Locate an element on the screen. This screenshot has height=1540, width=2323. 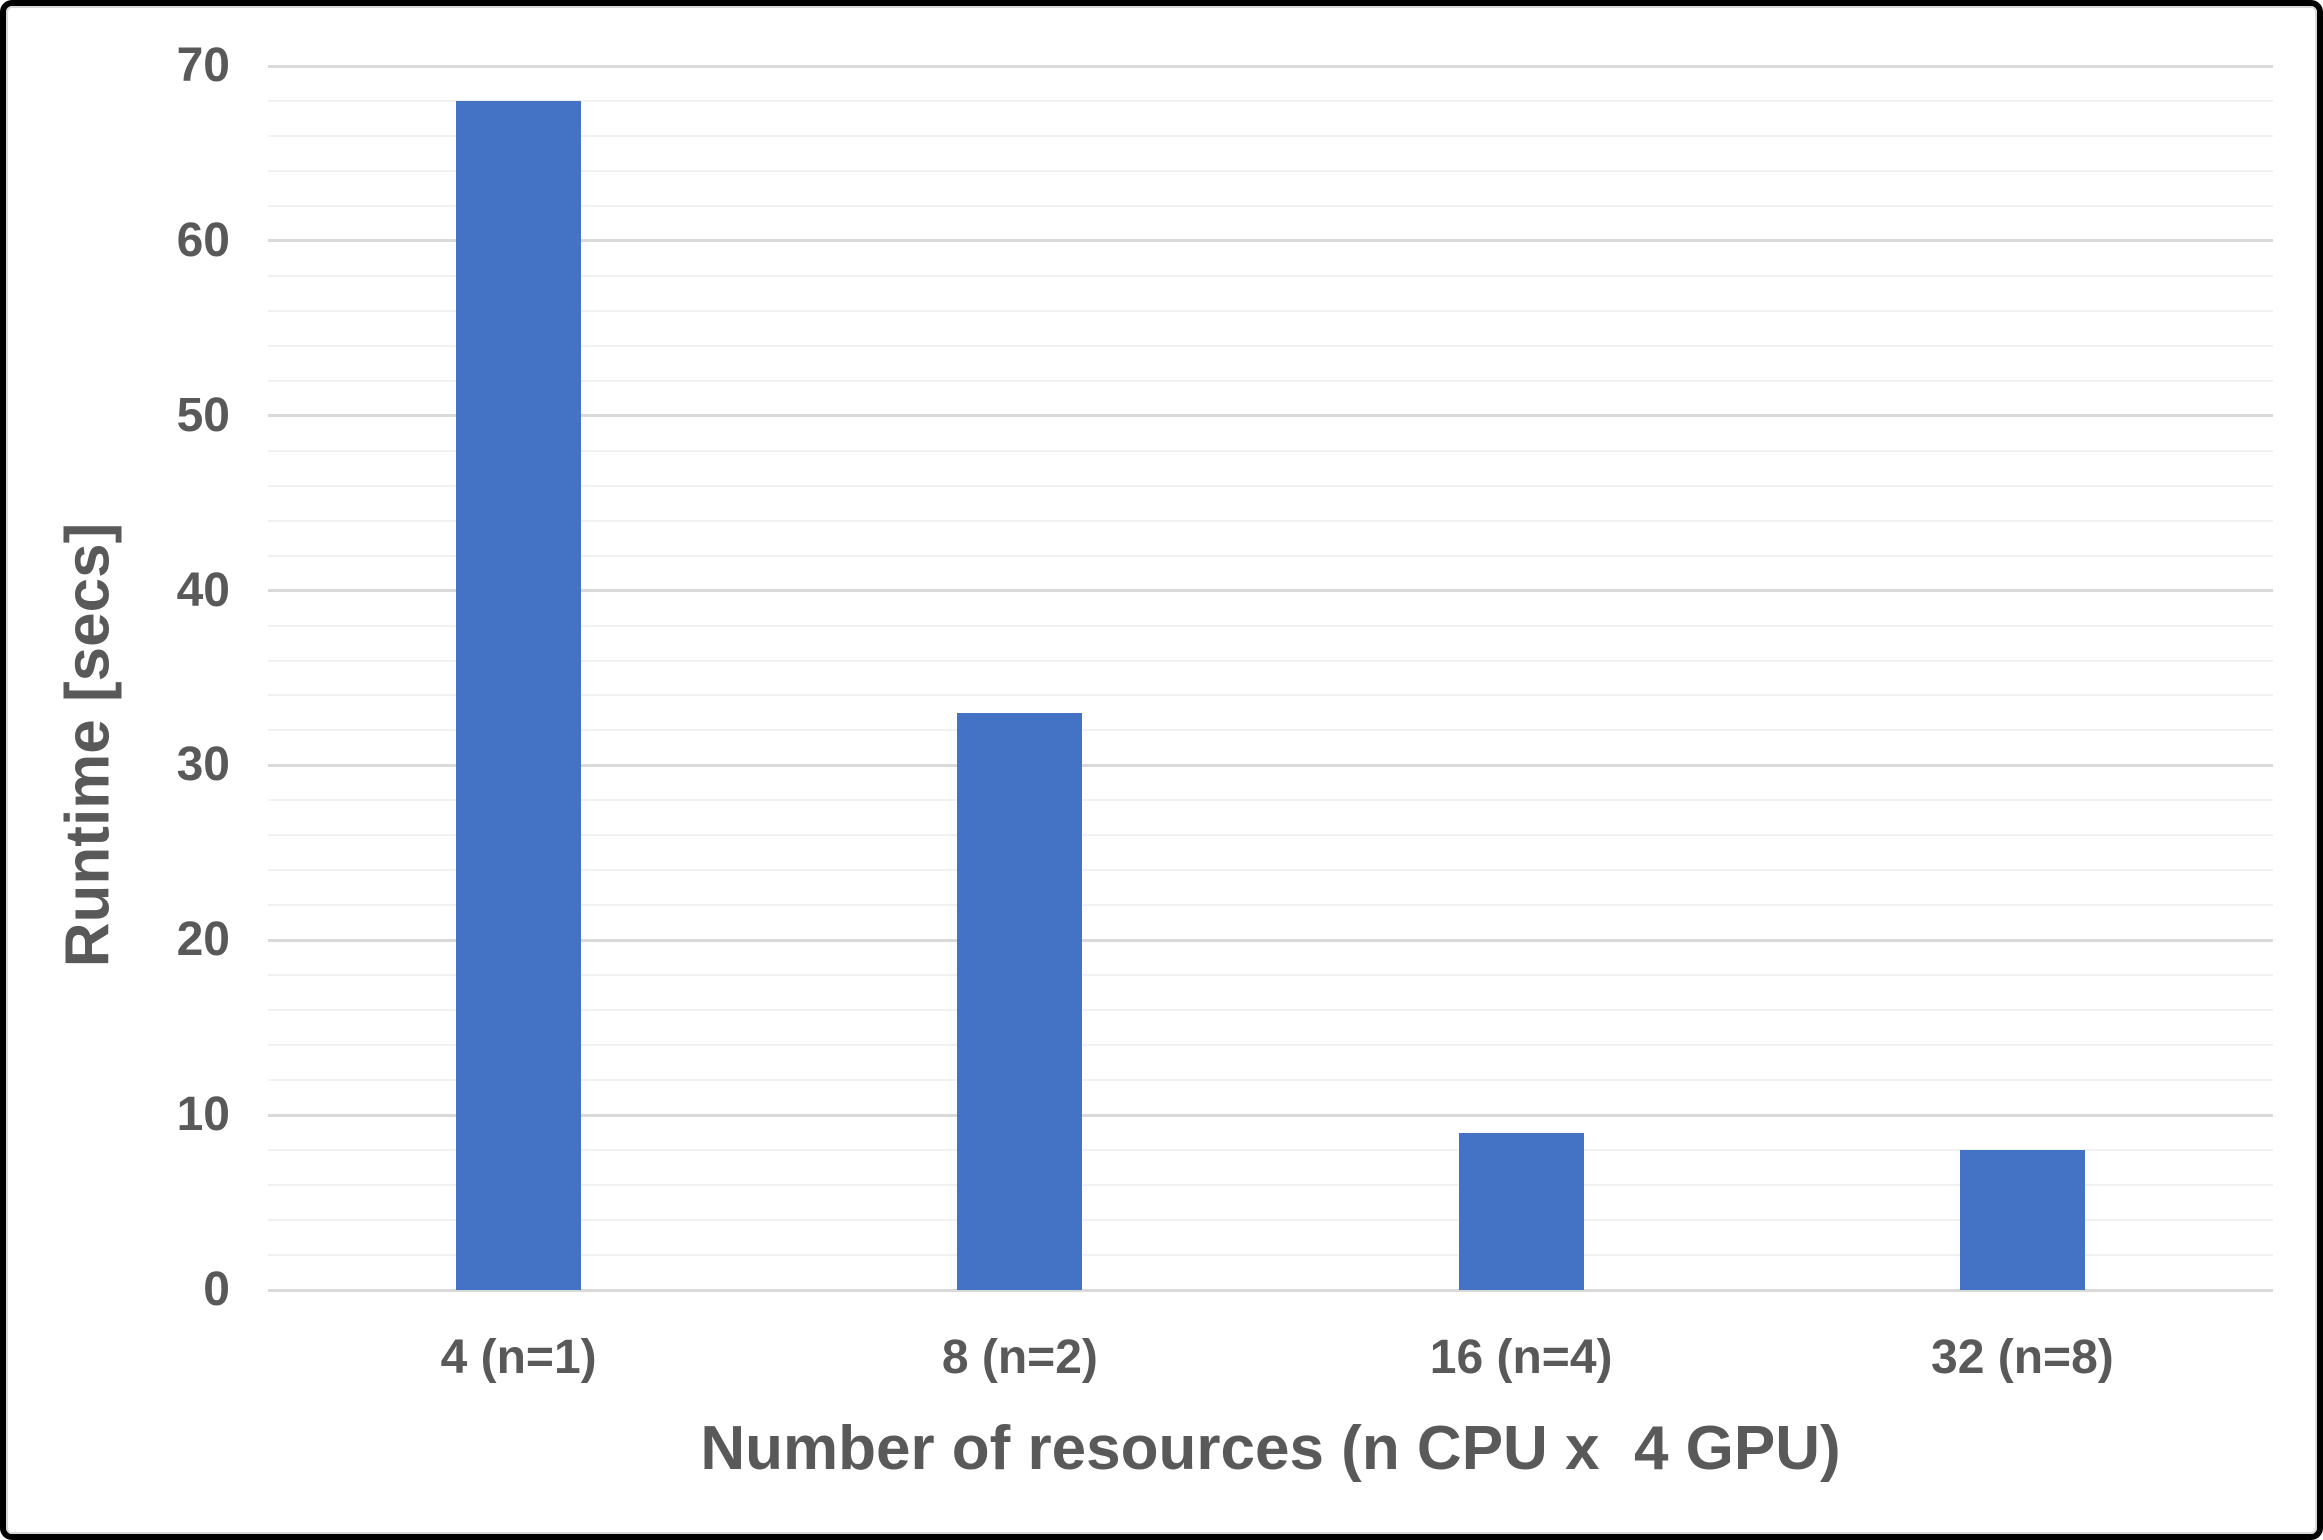
y-tick-label-0: 0 is located at coordinates (216, 1289).